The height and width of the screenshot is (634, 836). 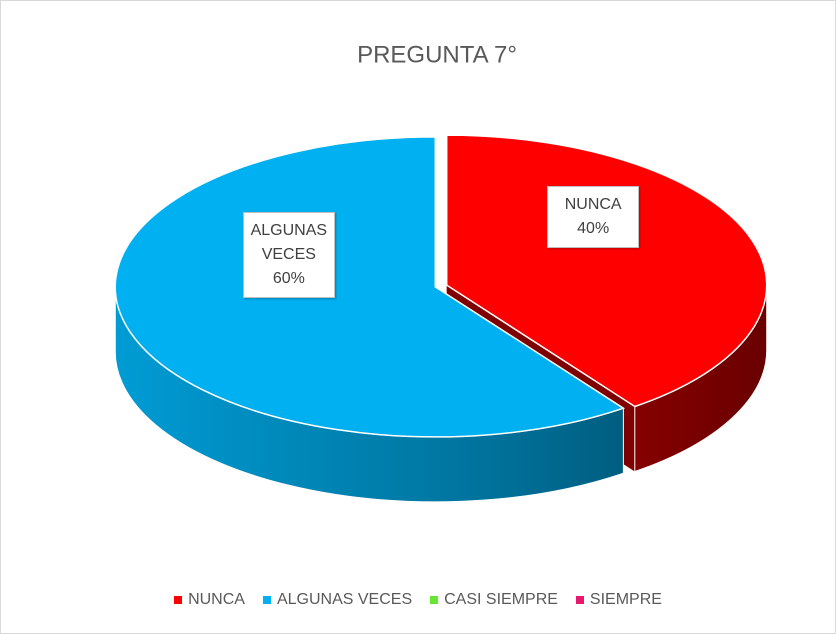 I want to click on label-category: ALGUNAS VECES, so click(x=289, y=243).